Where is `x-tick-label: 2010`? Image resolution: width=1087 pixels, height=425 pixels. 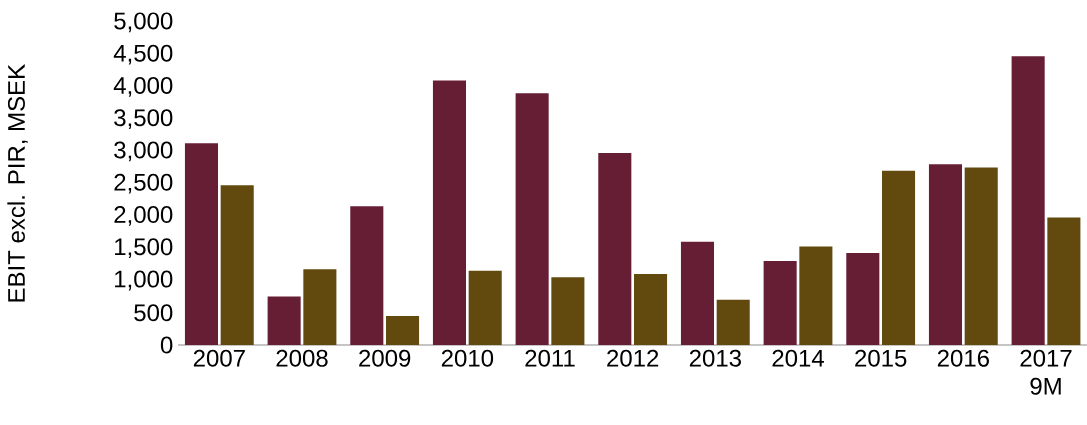 x-tick-label: 2010 is located at coordinates (467, 358).